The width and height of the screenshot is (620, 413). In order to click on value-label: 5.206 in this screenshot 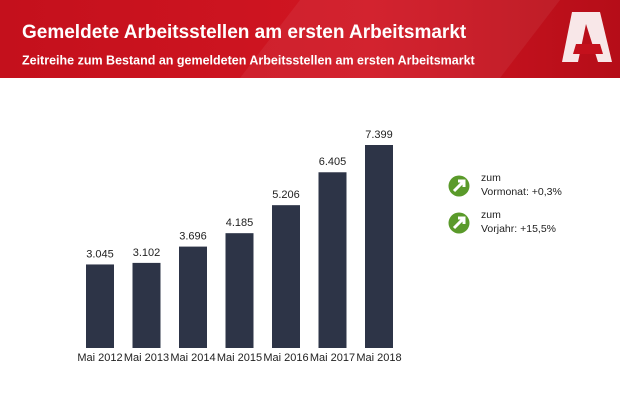, I will do `click(286, 195)`.